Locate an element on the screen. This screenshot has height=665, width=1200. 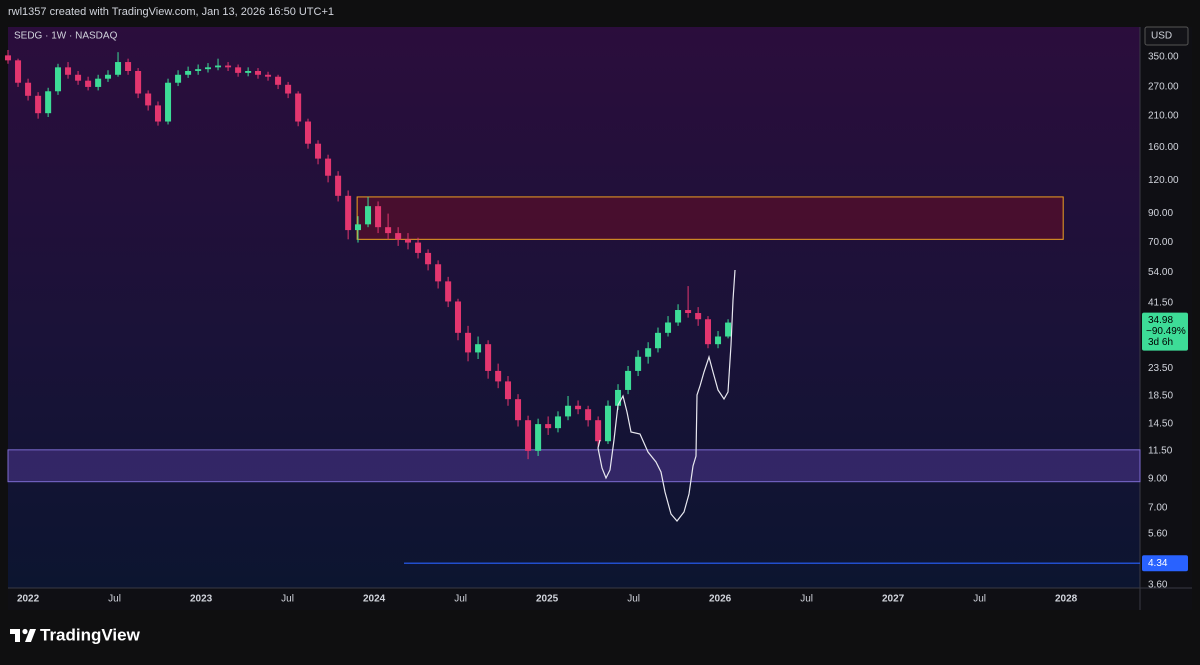
y-tick-label: 5.60 is located at coordinates (1158, 533).